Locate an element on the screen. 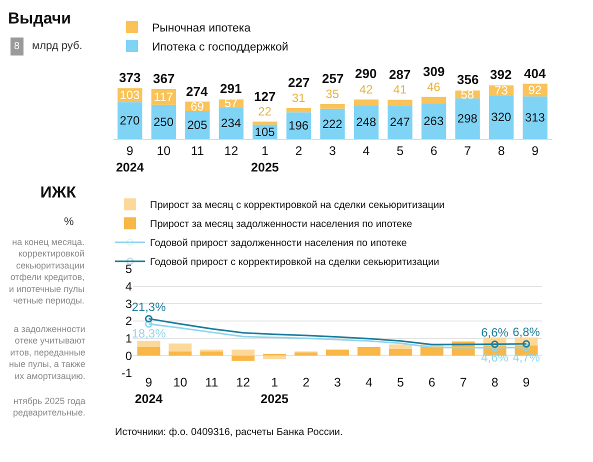  text: нтябрь 2025 года редварительные. is located at coordinates (49, 407).